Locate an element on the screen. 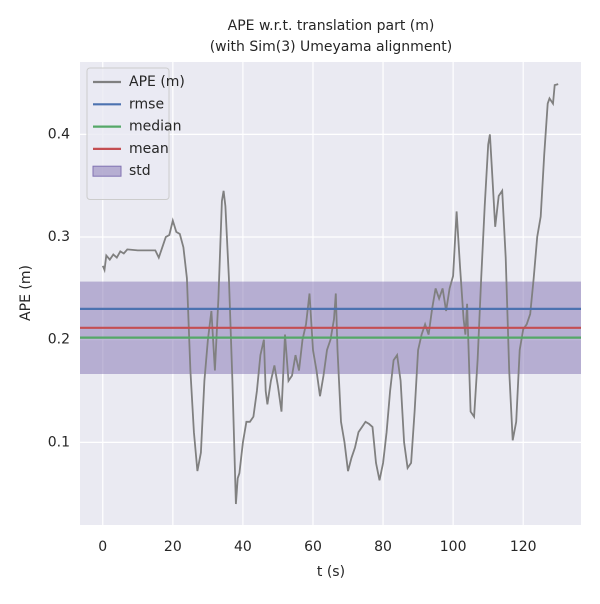 The image size is (600, 604). y-tick-label: 0.3 is located at coordinates (59, 237).